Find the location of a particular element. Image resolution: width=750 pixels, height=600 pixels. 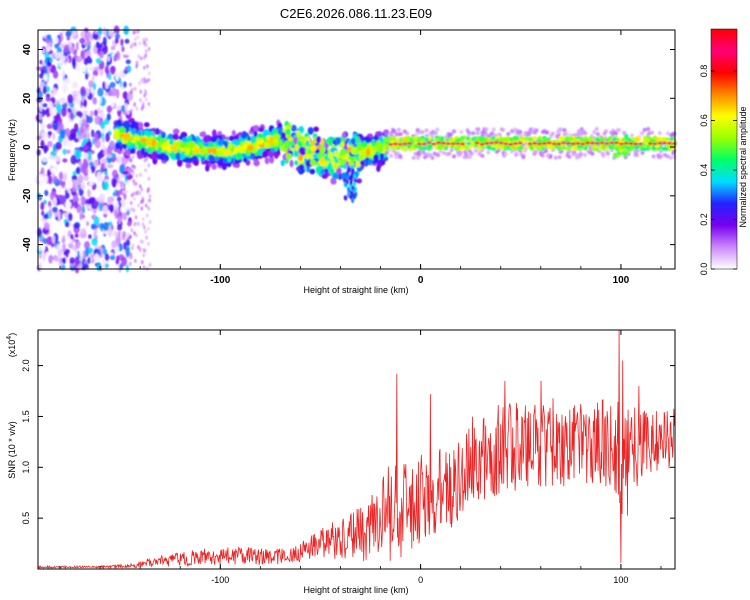

spectrogram-x-tick-label: -100 is located at coordinates (220, 280).